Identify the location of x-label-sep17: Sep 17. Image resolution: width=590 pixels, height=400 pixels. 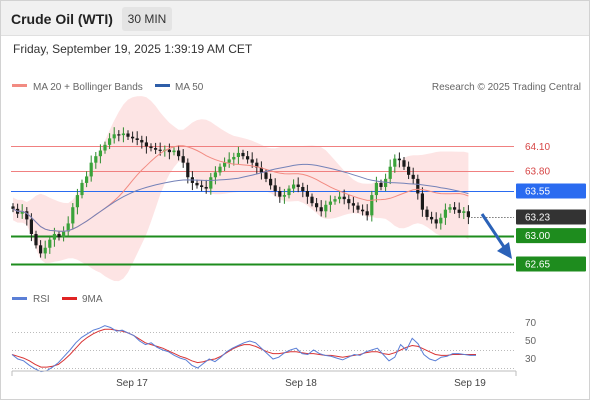
(132, 383).